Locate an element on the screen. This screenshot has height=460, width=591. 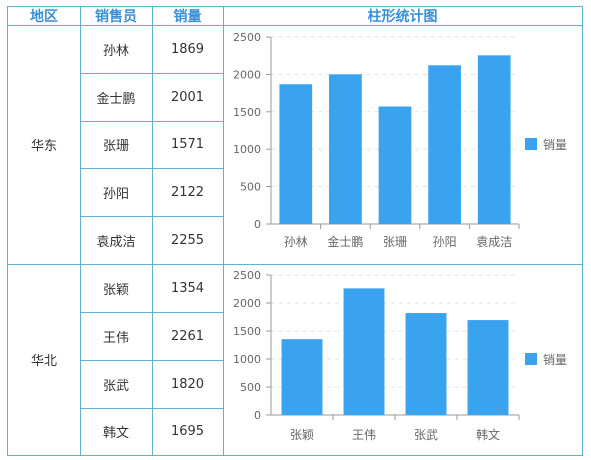
sales-cell: 2122 is located at coordinates (187, 192).